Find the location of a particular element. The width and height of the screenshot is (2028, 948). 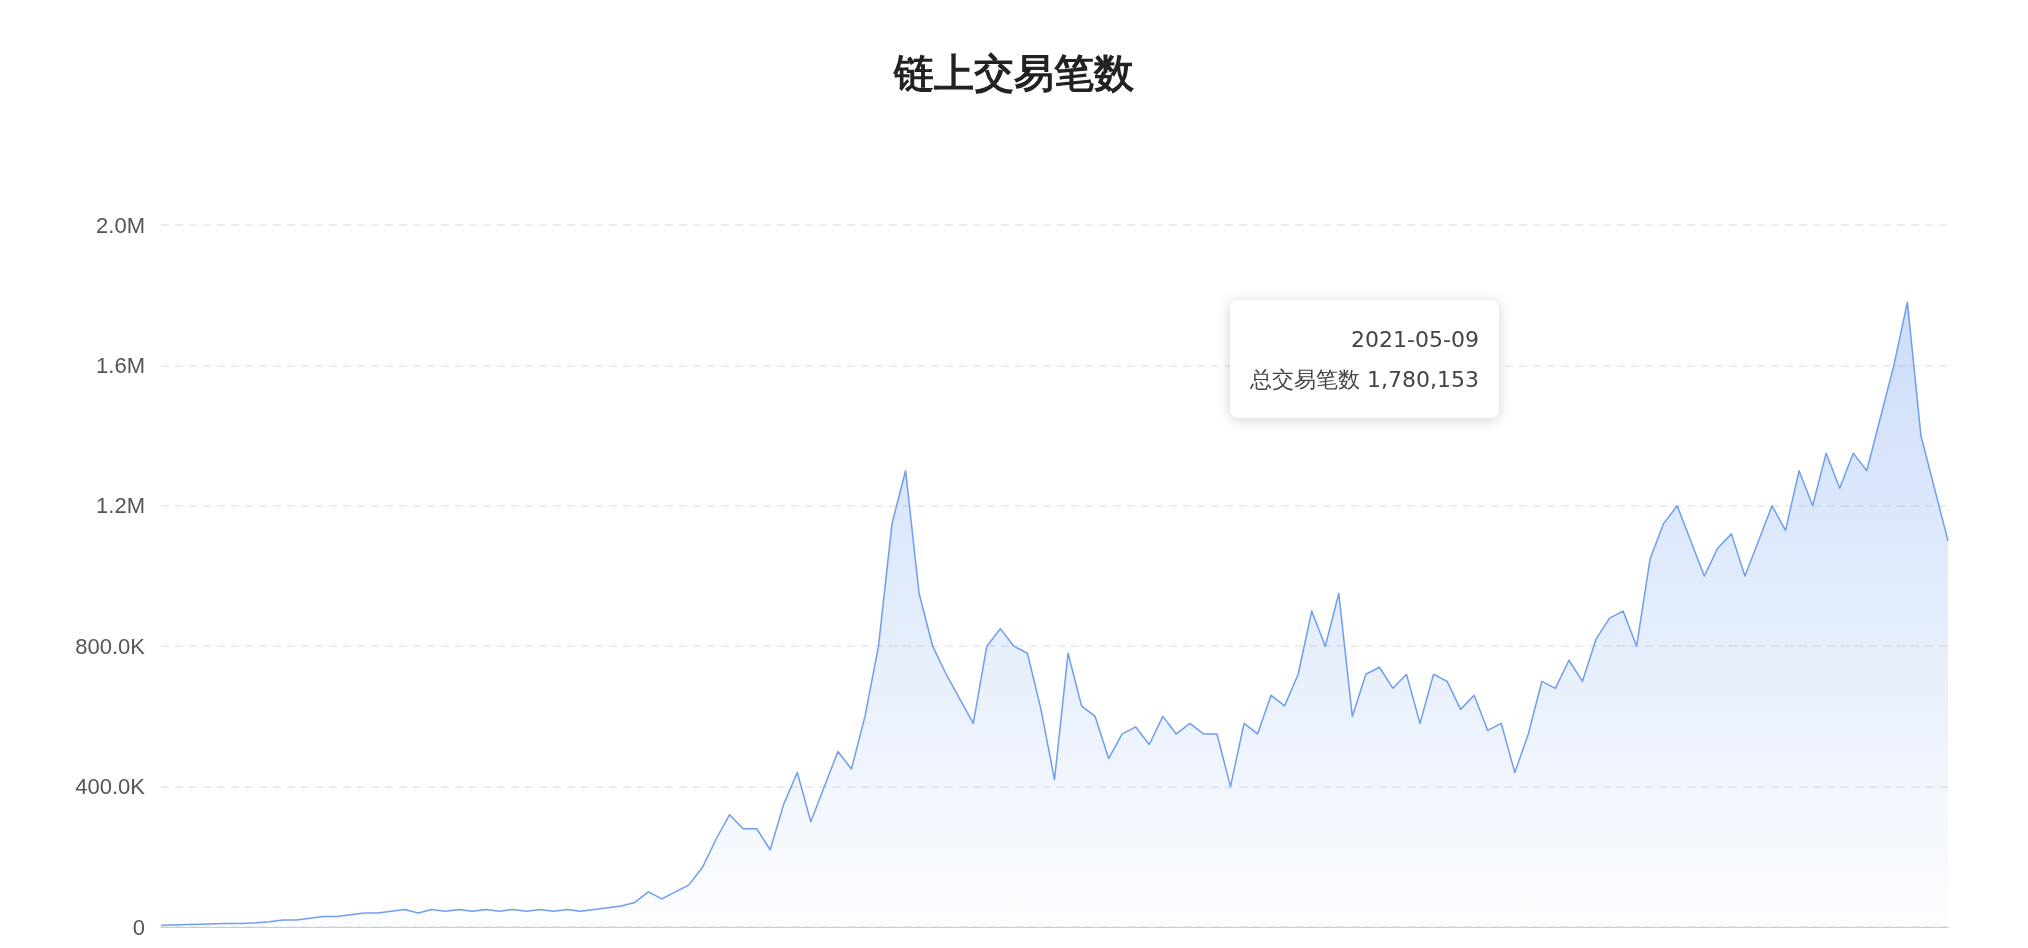

annotation: 2021-05-09 is located at coordinates (1414, 340).